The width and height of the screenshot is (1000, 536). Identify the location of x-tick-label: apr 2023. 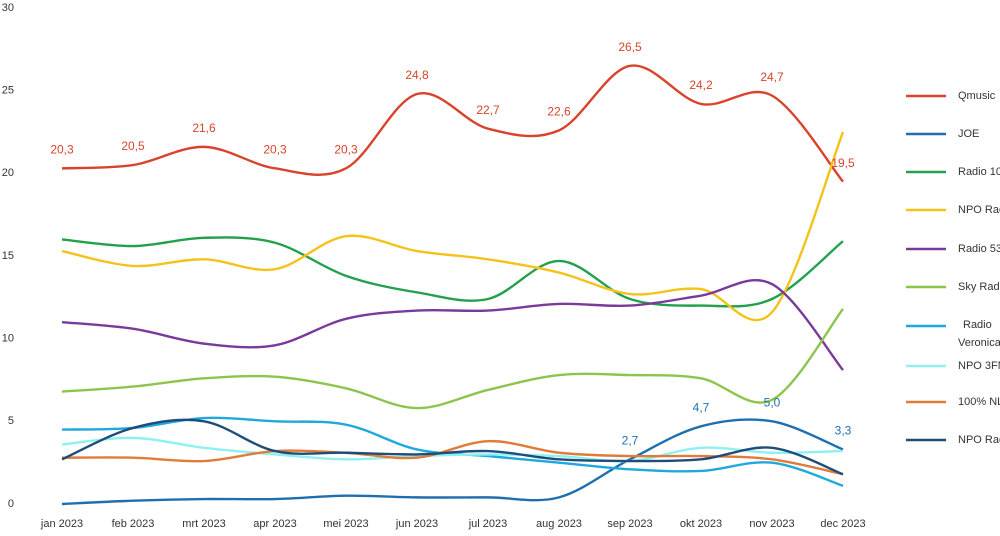
(274, 524).